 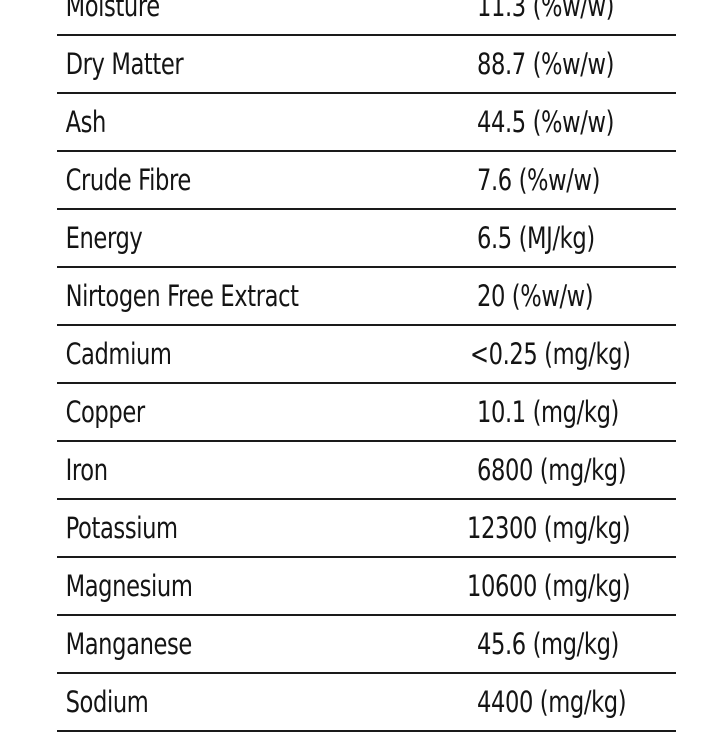 What do you see at coordinates (548, 644) in the screenshot?
I see `row-value: 45.6 (mg/kg)` at bounding box center [548, 644].